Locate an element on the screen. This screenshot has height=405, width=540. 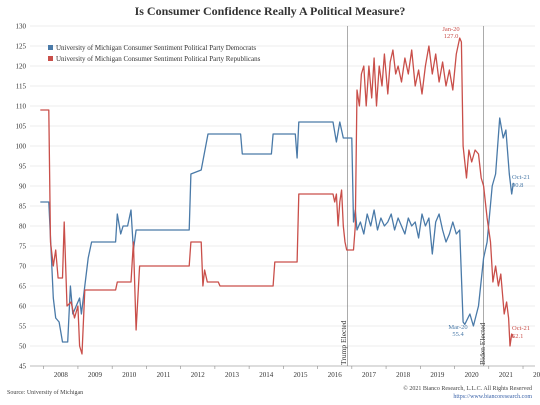
x-tick-label: 2016 is located at coordinates (335, 375).